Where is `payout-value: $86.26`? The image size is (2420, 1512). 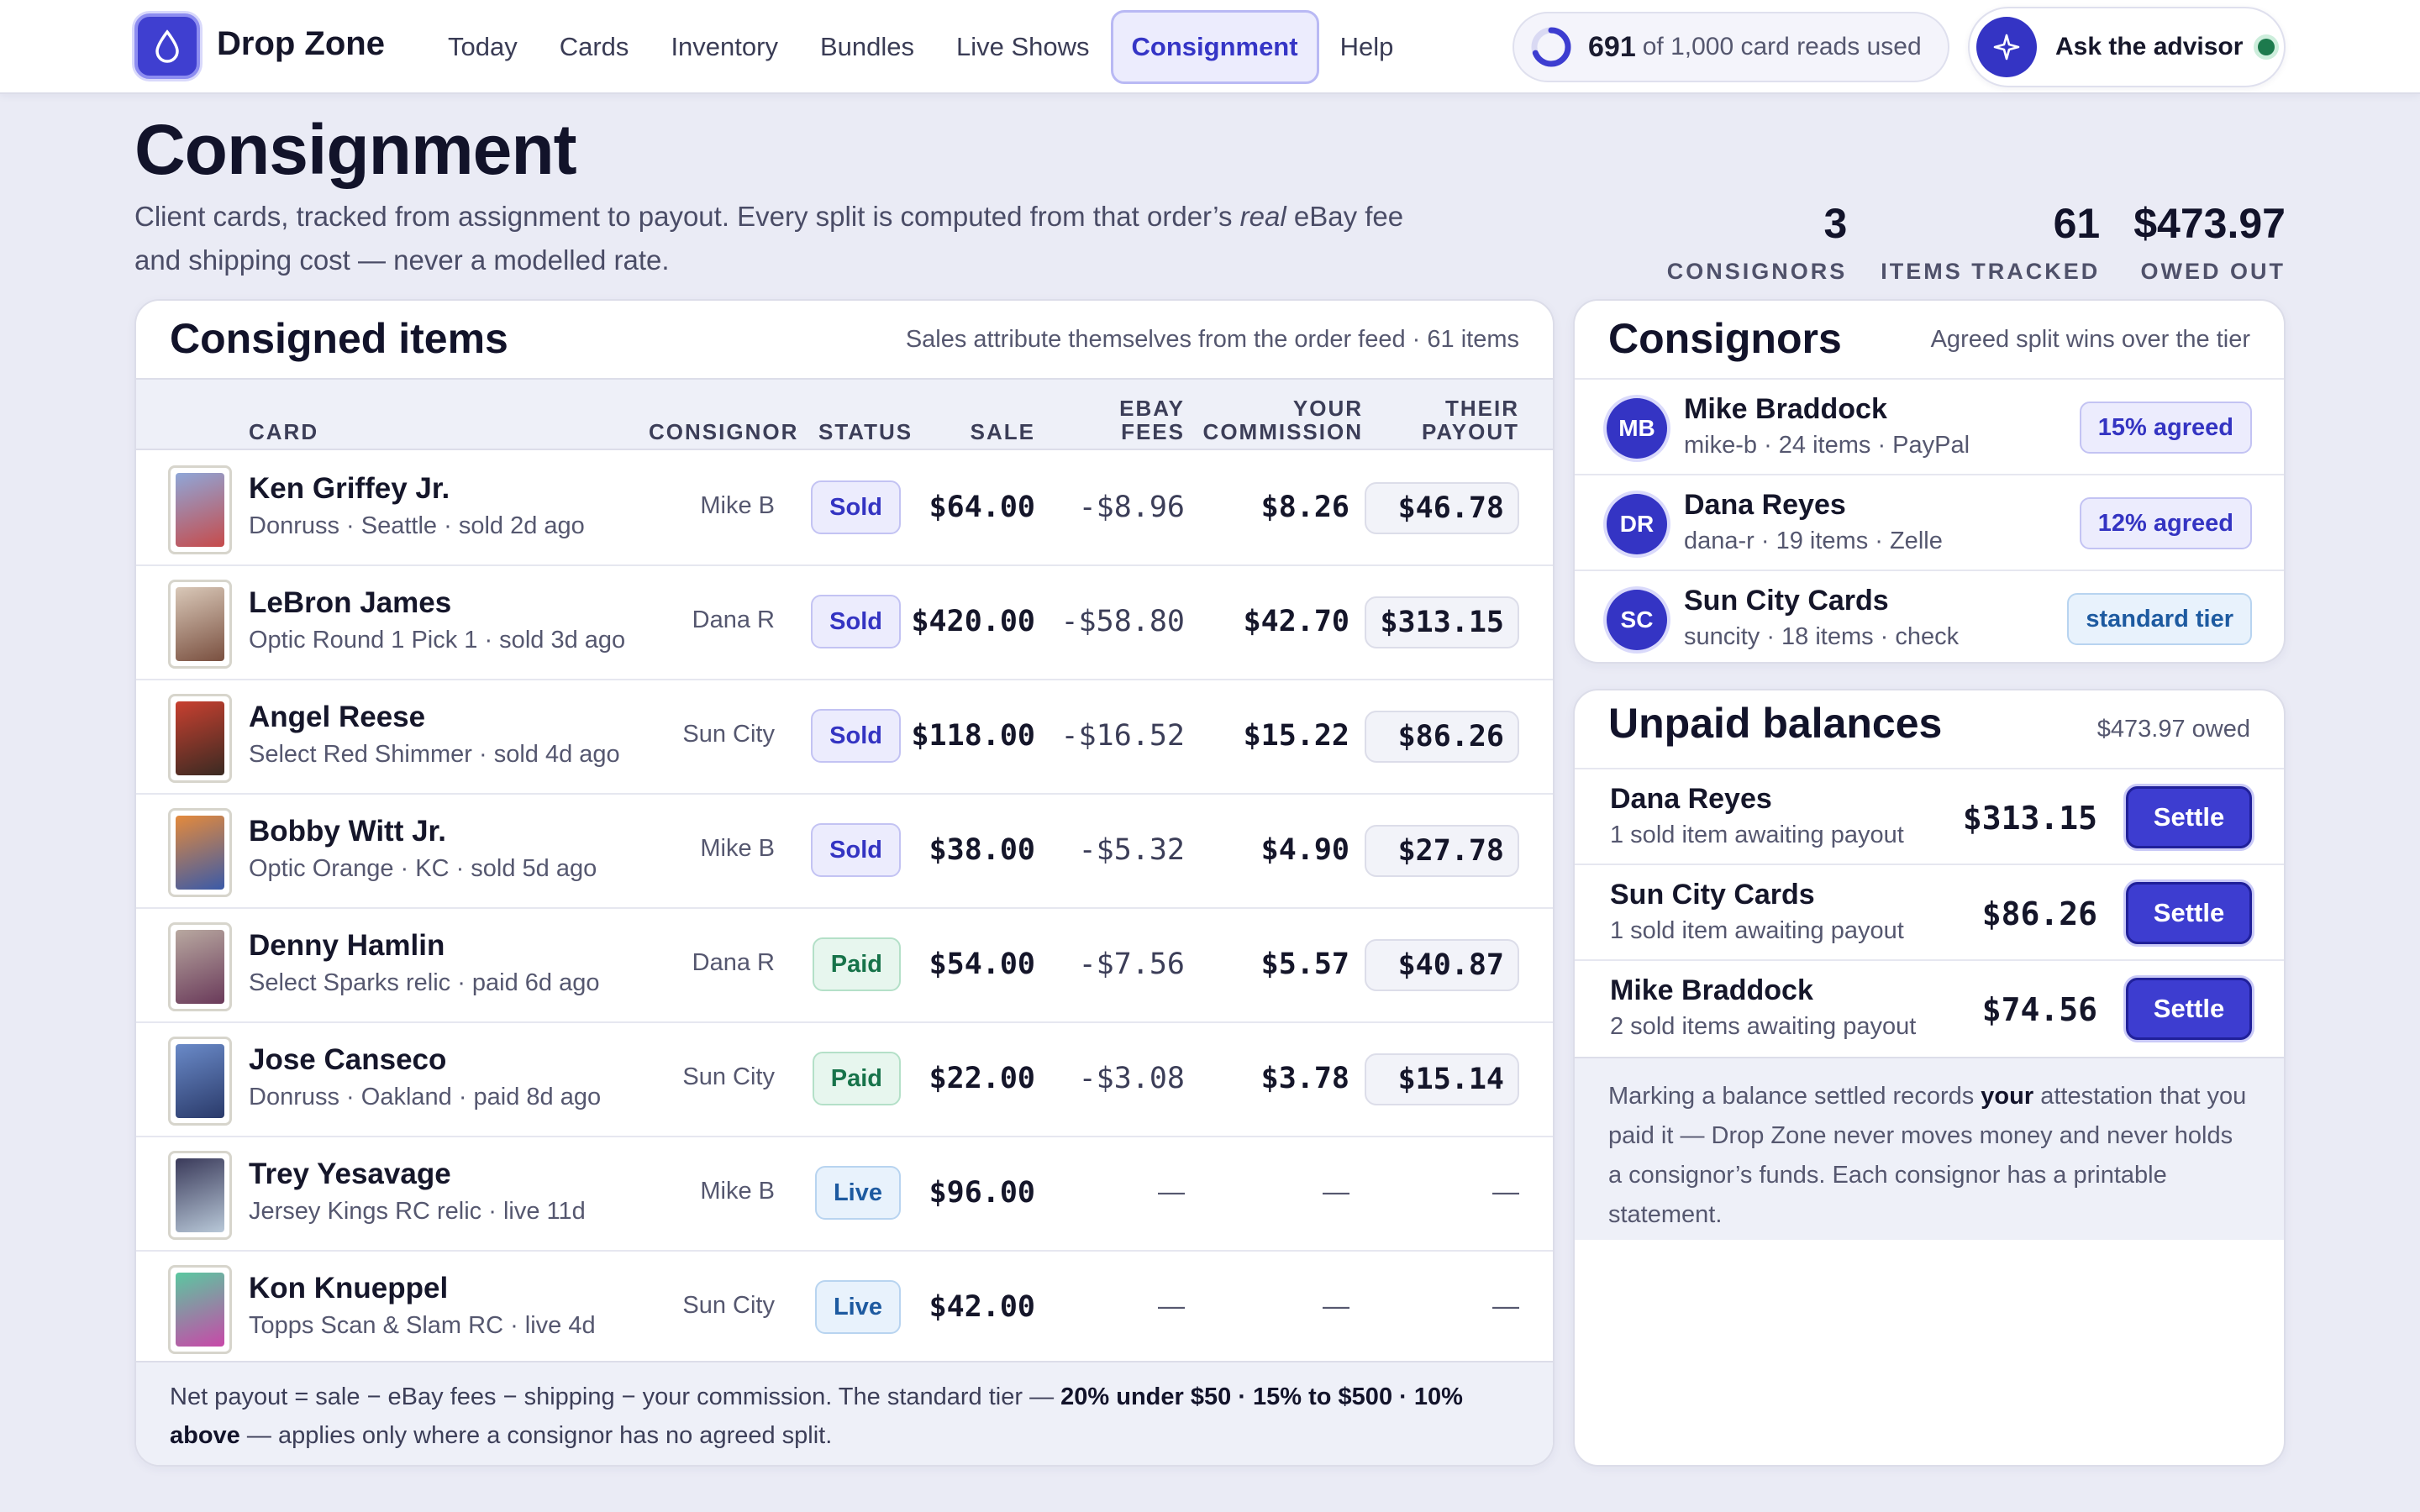
payout-value: $86.26 is located at coordinates (1442, 737).